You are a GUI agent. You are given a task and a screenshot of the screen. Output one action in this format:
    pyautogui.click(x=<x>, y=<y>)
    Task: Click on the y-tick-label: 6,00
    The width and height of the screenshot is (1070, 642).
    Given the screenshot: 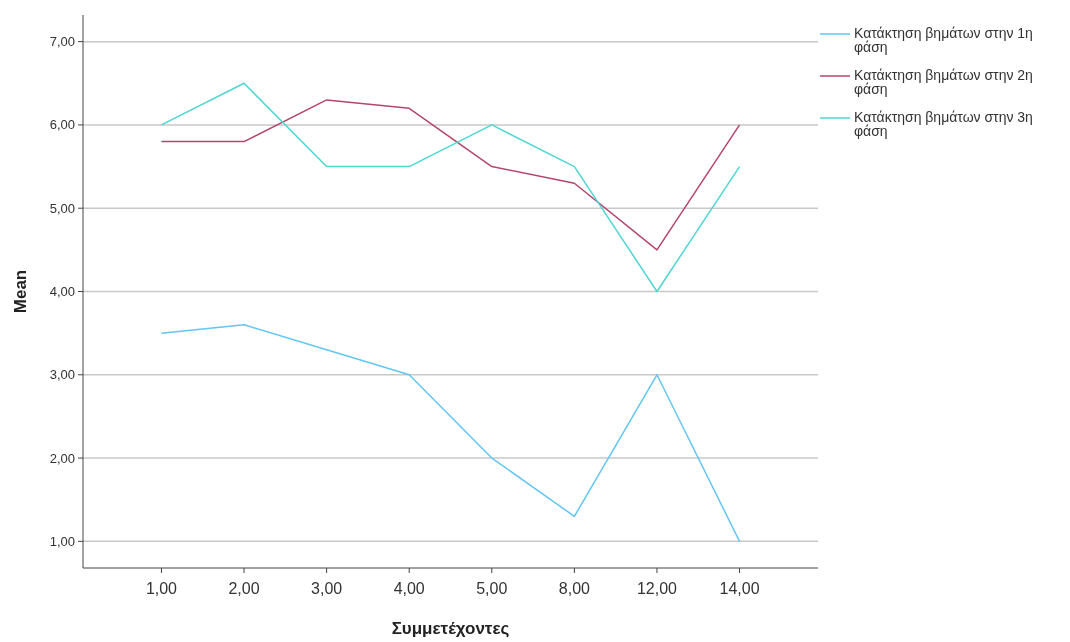 What is the action you would take?
    pyautogui.click(x=62, y=125)
    